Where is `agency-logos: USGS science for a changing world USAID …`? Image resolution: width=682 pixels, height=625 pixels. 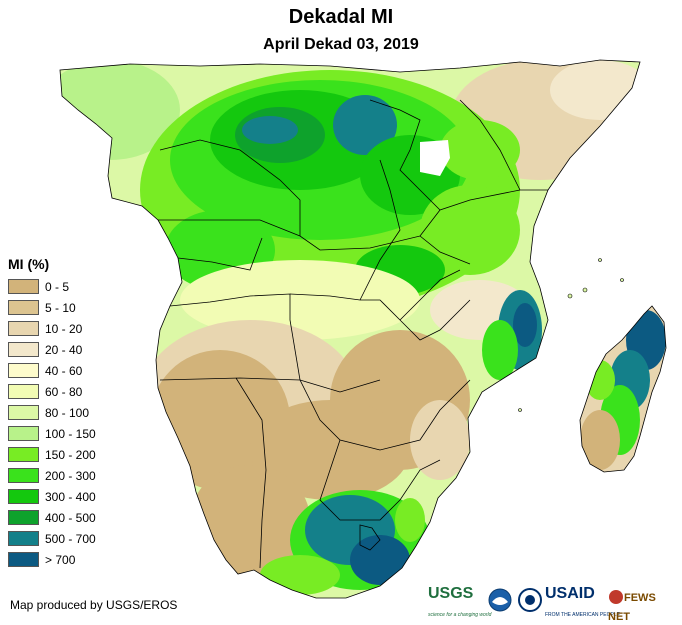
agency-logos: USGS science for a changing world USAID … is located at coordinates (553, 604).